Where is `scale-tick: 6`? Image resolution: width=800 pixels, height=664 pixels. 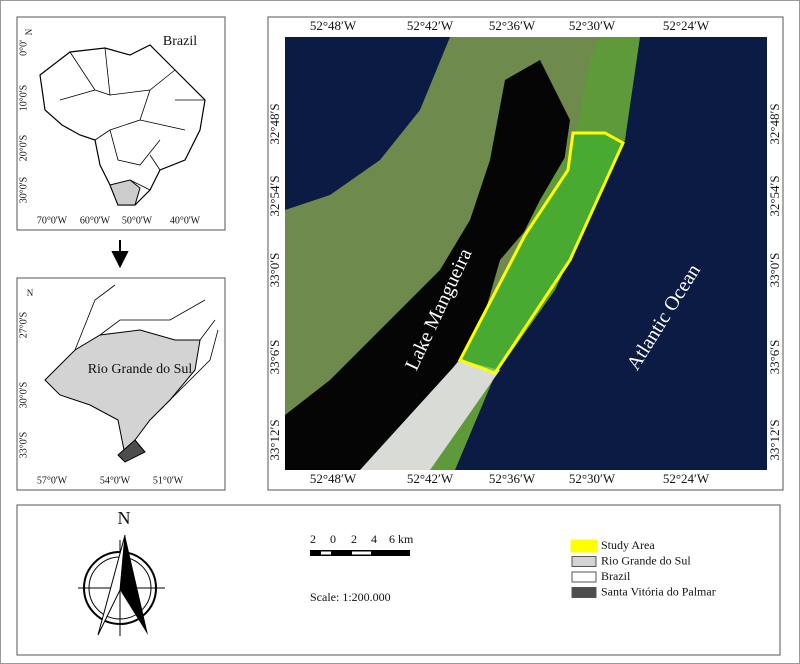
scale-tick: 6 is located at coordinates (392, 539).